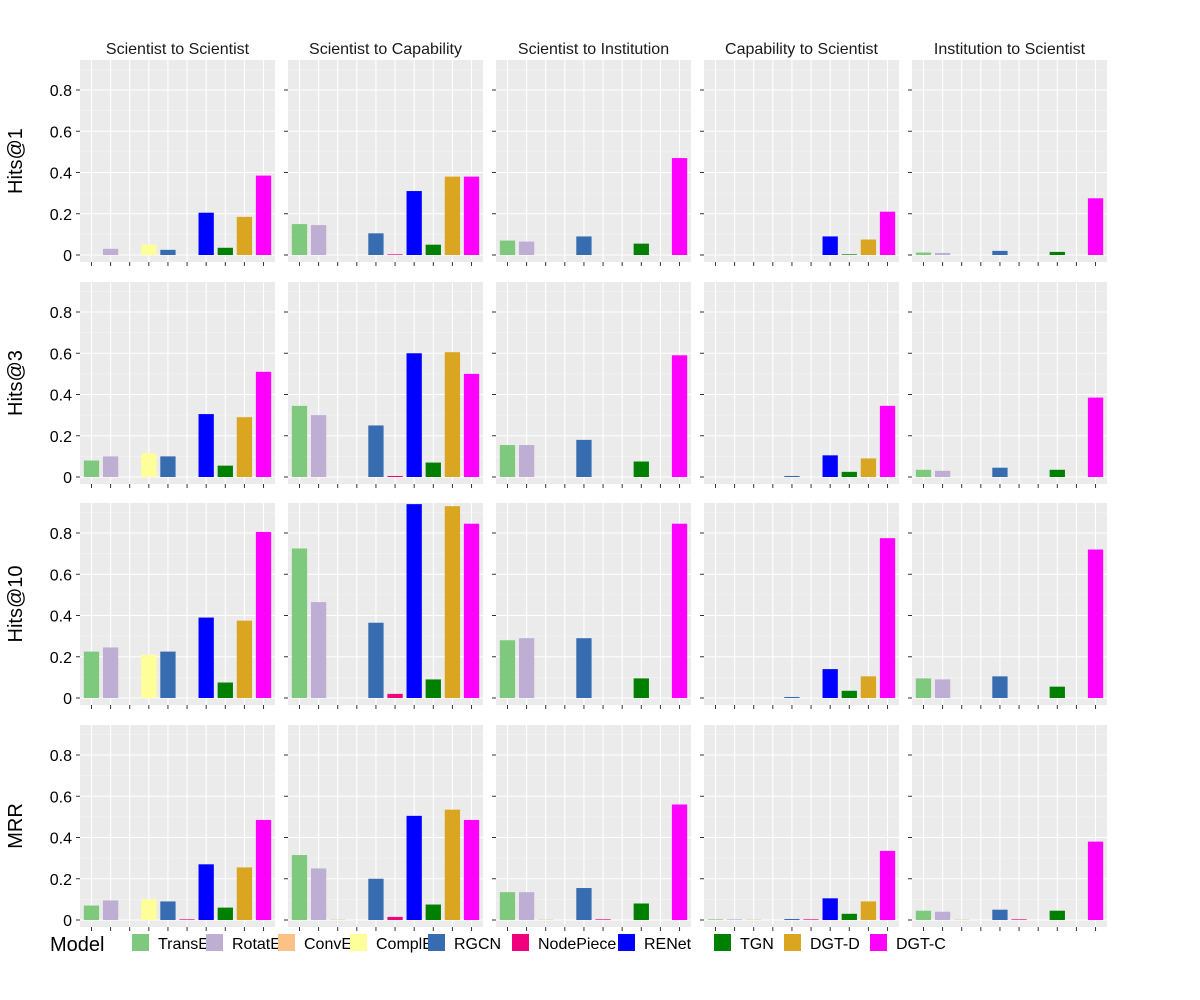  I want to click on legend-swatch-dgt-d, so click(792, 942).